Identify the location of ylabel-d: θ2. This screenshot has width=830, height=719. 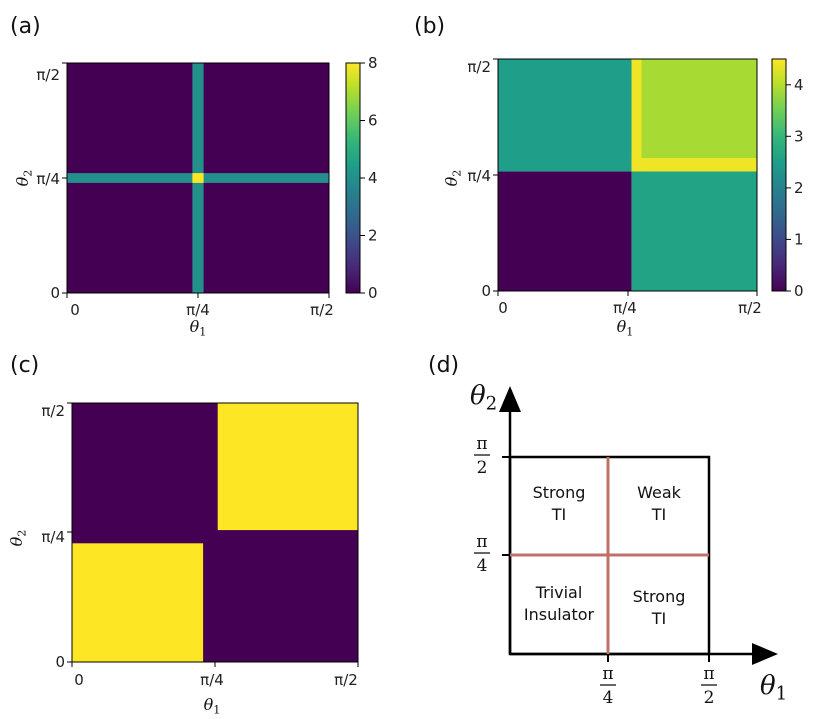
(483, 397).